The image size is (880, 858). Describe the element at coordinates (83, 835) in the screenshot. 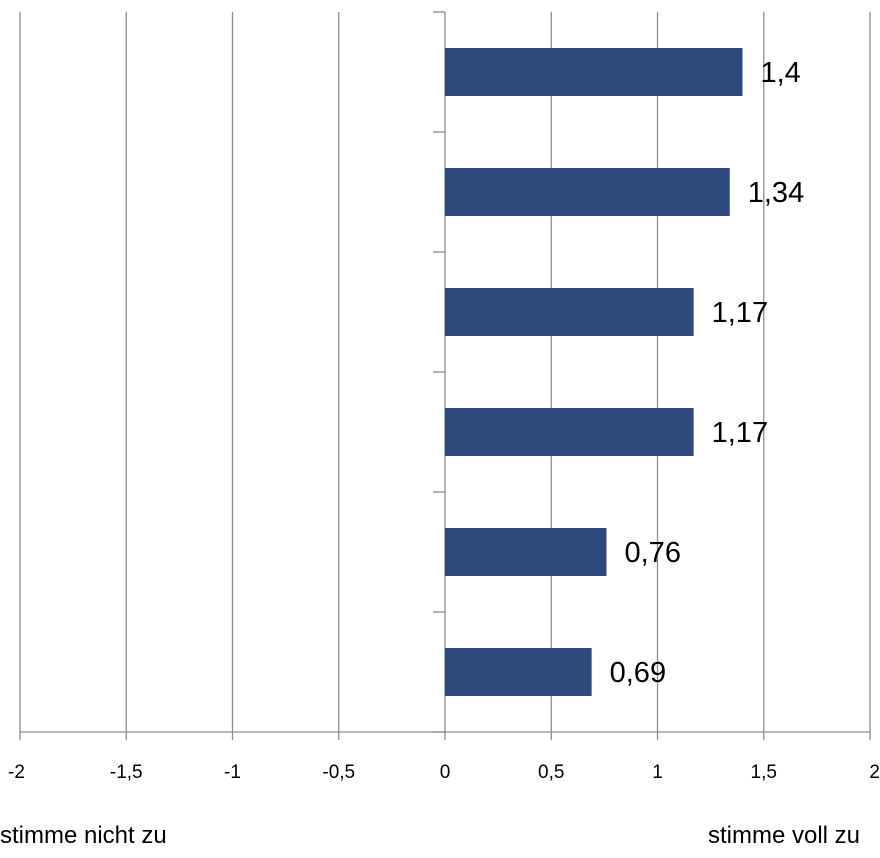

I see `scale-label-left: stimme nicht zu` at that location.